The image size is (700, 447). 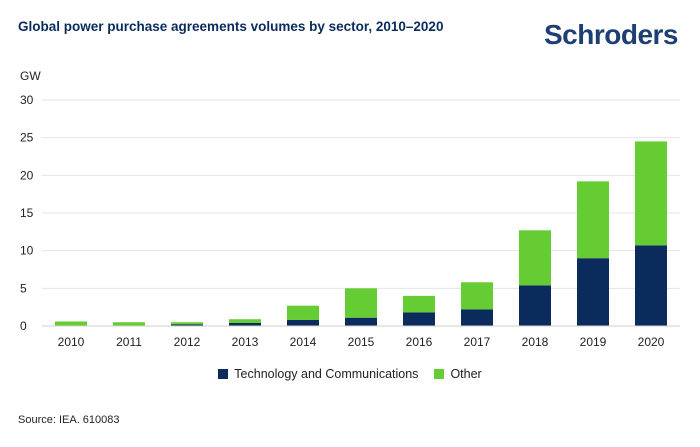 I want to click on y-tick-label: 10, so click(x=27, y=251).